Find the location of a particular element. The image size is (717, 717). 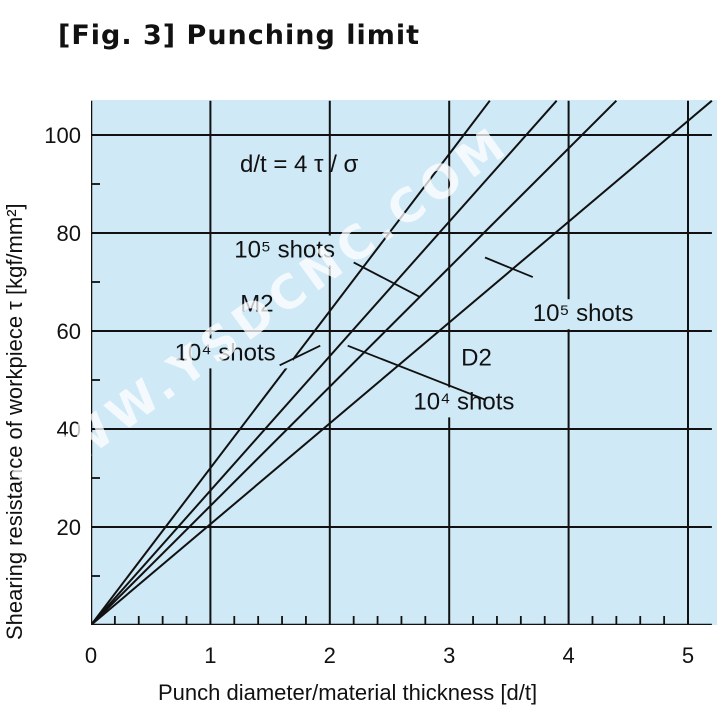

x-tick-label: 3 is located at coordinates (449, 655).